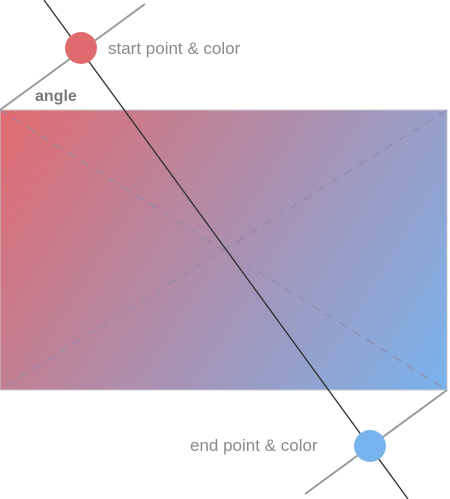 This screenshot has height=499, width=450. Describe the element at coordinates (254, 445) in the screenshot. I see `end-point-label: end point & color` at that location.